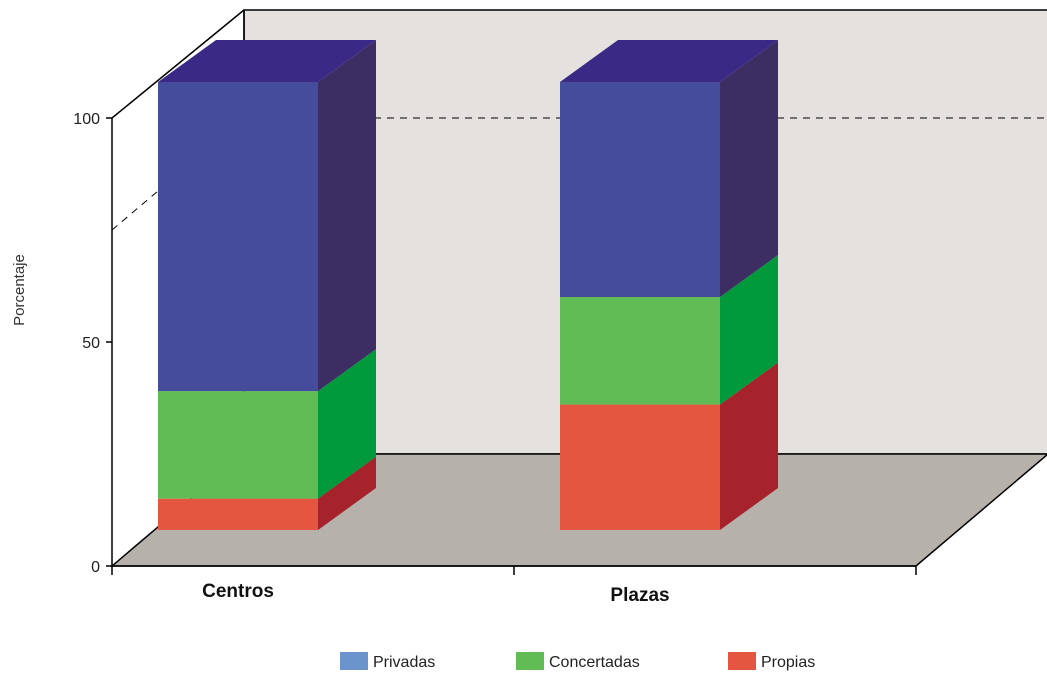 The image size is (1047, 674). Describe the element at coordinates (639, 595) in the screenshot. I see `x-category-label: Plazas` at that location.